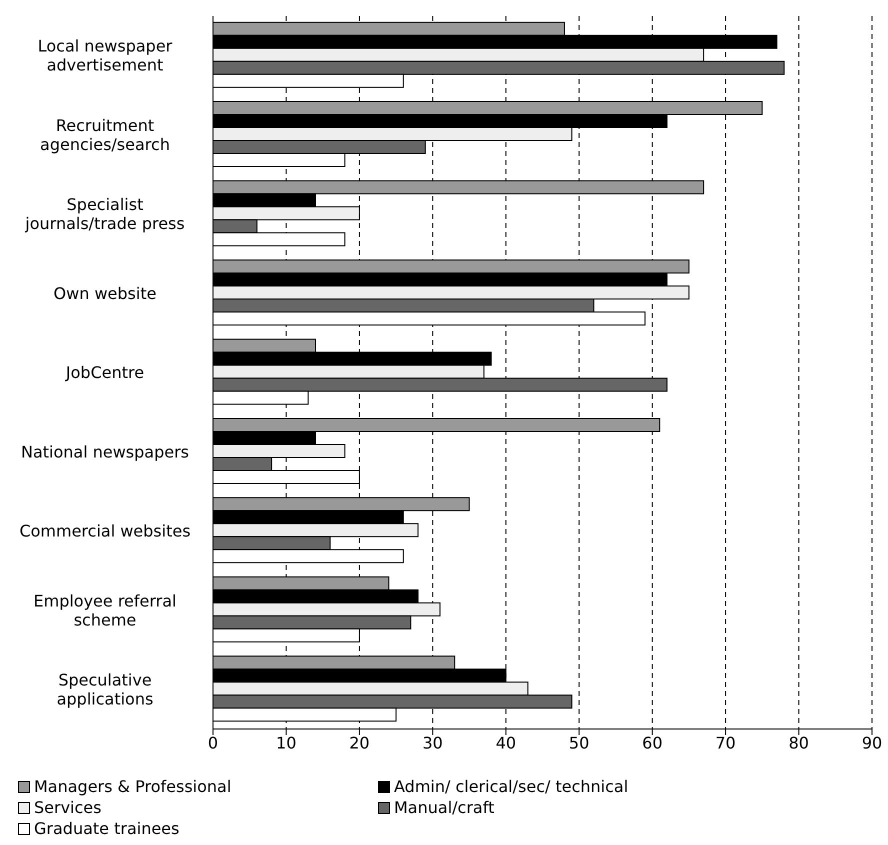 This screenshot has width=888, height=845. What do you see at coordinates (725, 742) in the screenshot?
I see `x-tick-label: 70` at bounding box center [725, 742].